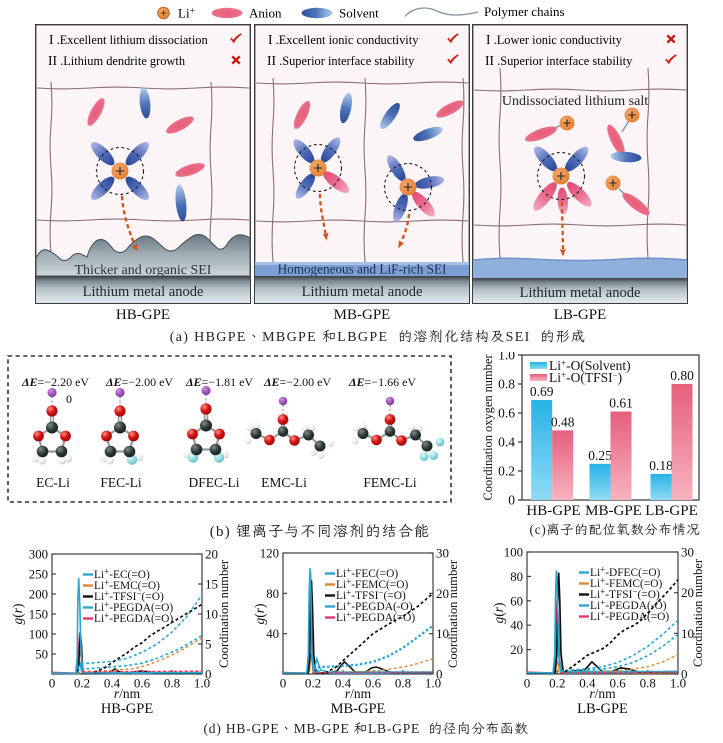 The width and height of the screenshot is (723, 743). I want to click on svg-text: (a) HBGPE, so click(208, 337).